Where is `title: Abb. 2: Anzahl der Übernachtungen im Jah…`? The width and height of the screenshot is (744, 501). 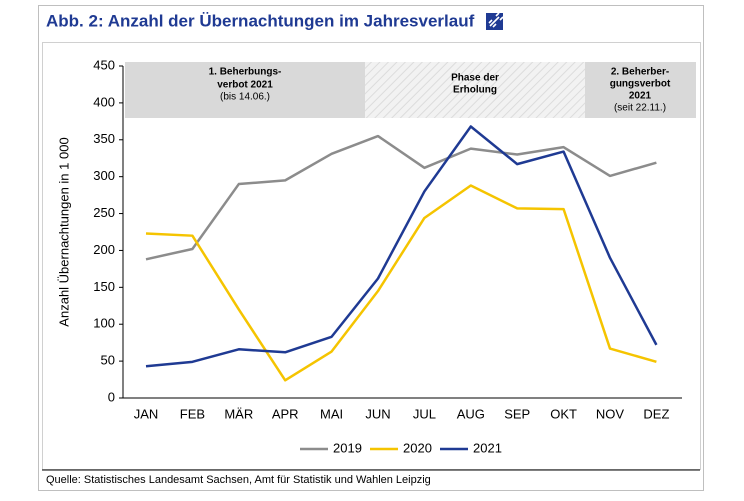
title: Abb. 2: Anzahl der Übernachtungen im Jah… is located at coordinates (260, 20).